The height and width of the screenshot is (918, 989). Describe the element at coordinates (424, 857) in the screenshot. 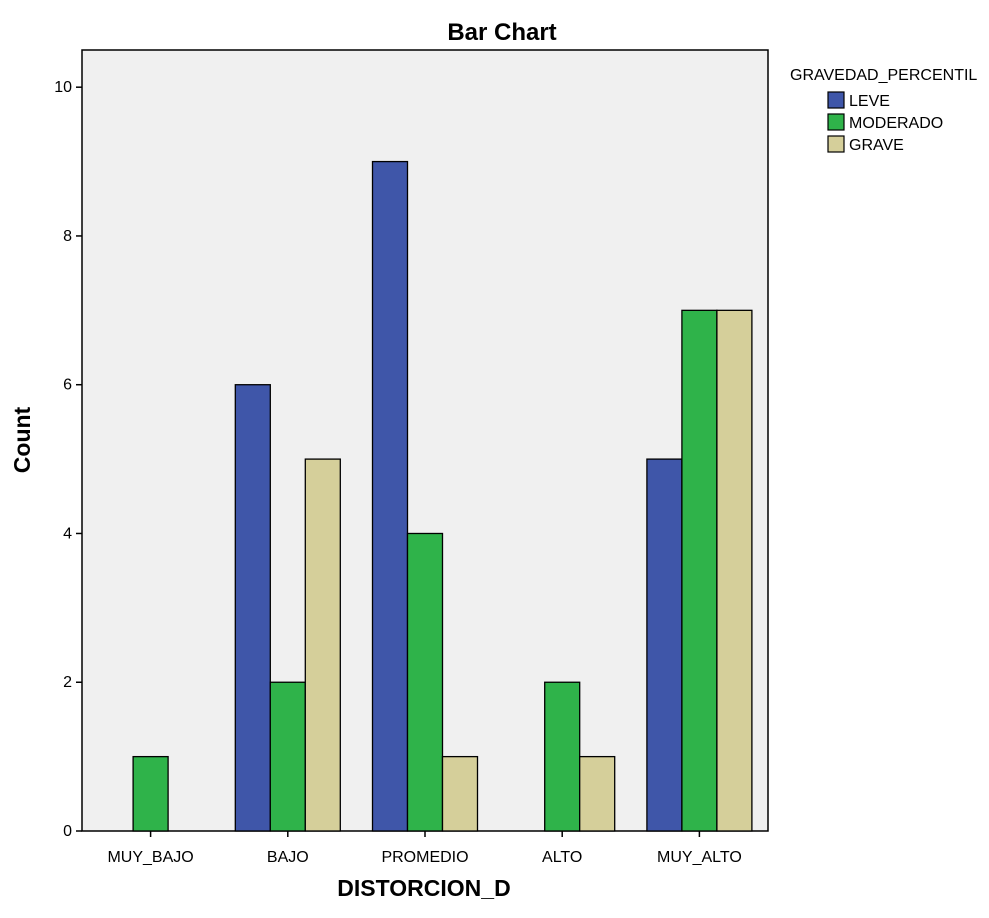

I see `x-tick-label: PROMEDIO` at that location.